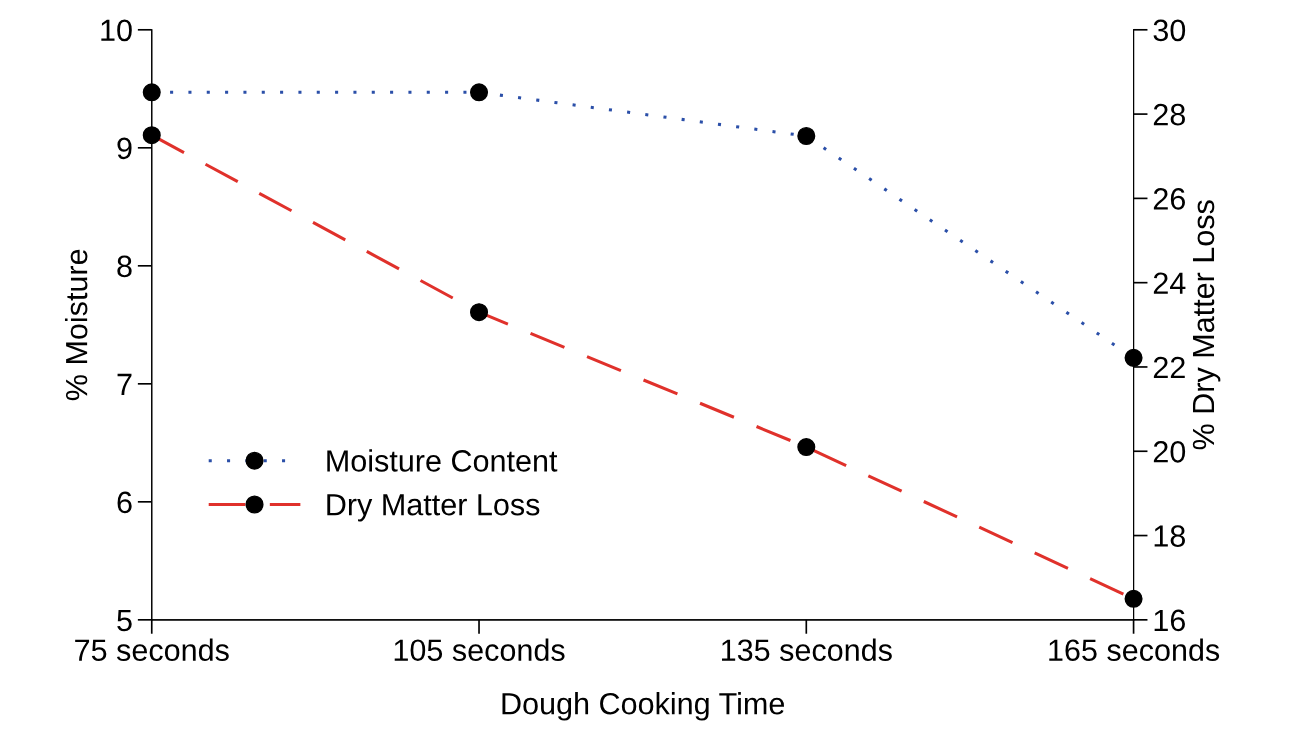  What do you see at coordinates (807, 650) in the screenshot?
I see `x-tick-label: 135 seconds` at bounding box center [807, 650].